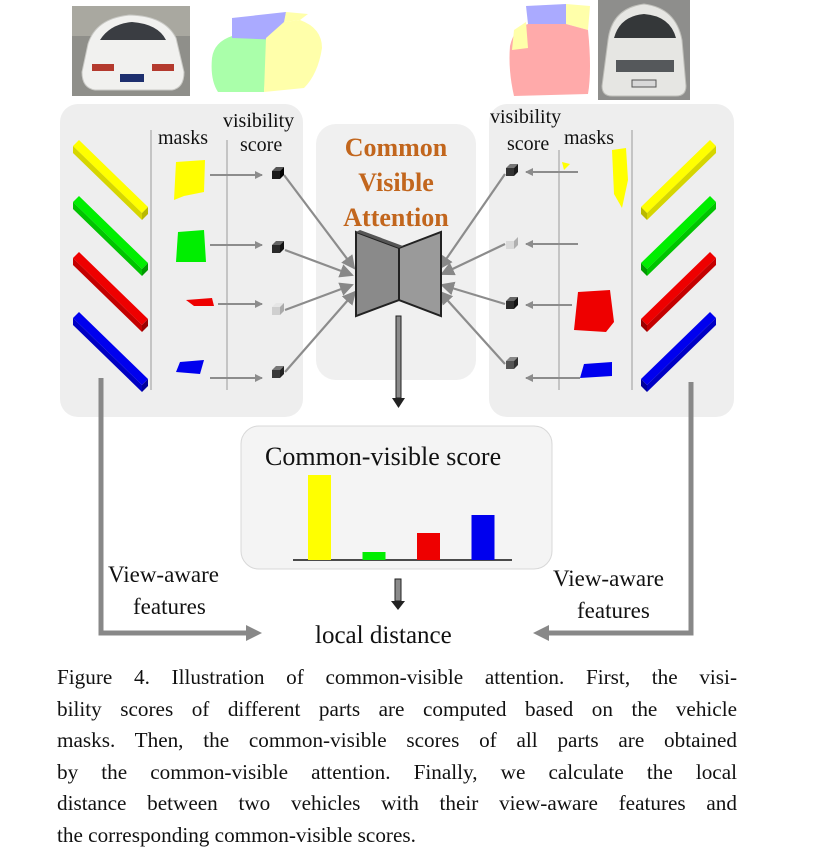 This screenshot has height=853, width=820. Describe the element at coordinates (110, 352) in the screenshot. I see `left-bar-blue` at that location.